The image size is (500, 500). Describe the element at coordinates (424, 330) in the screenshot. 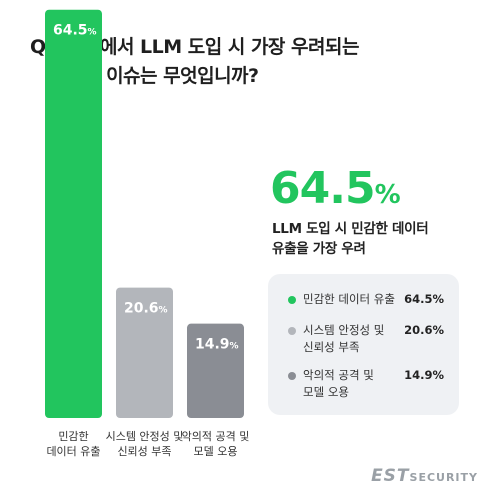

I see `legend-value: 20.6%` at that location.